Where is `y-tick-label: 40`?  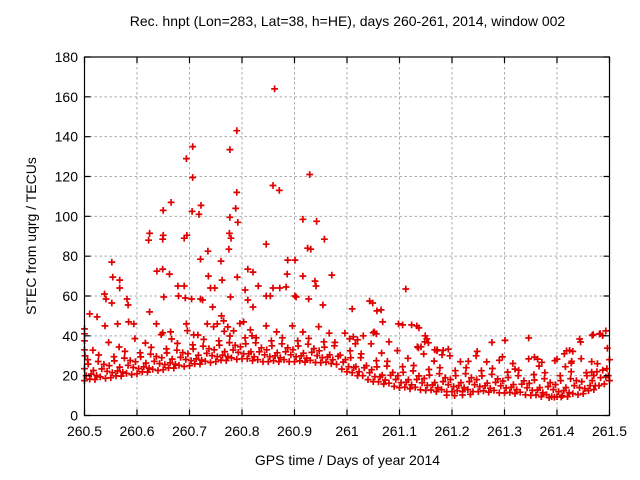
y-tick-label: 40 is located at coordinates (70, 336).